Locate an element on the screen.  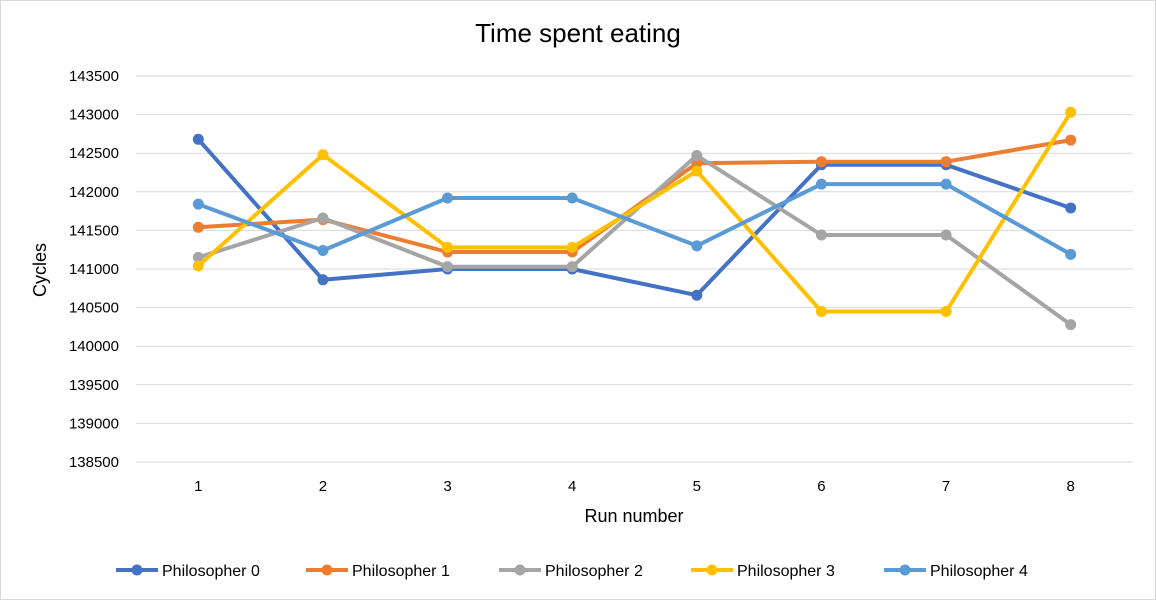
y-tick-label: 140500 is located at coordinates (94, 308).